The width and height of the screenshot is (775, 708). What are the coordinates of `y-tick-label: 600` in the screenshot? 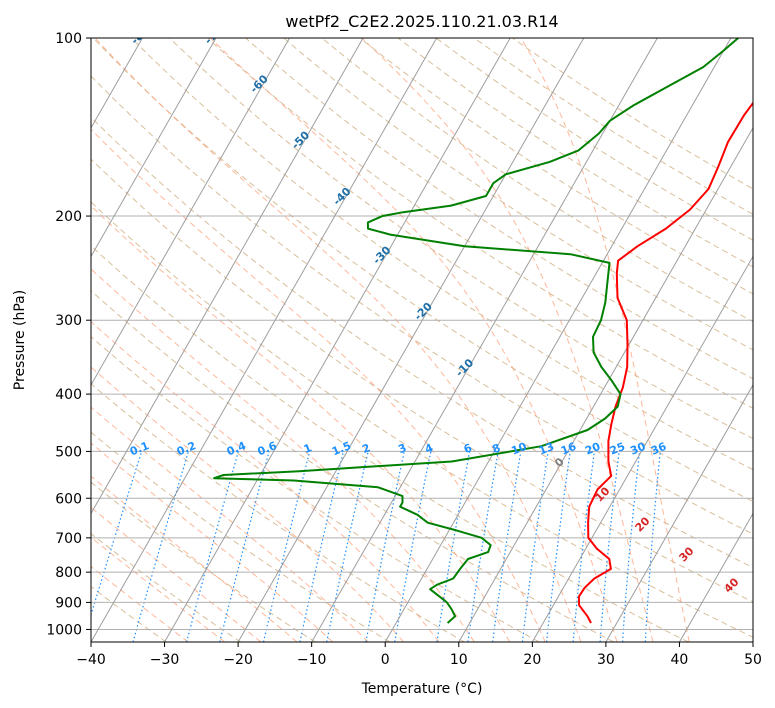 It's located at (68, 499).